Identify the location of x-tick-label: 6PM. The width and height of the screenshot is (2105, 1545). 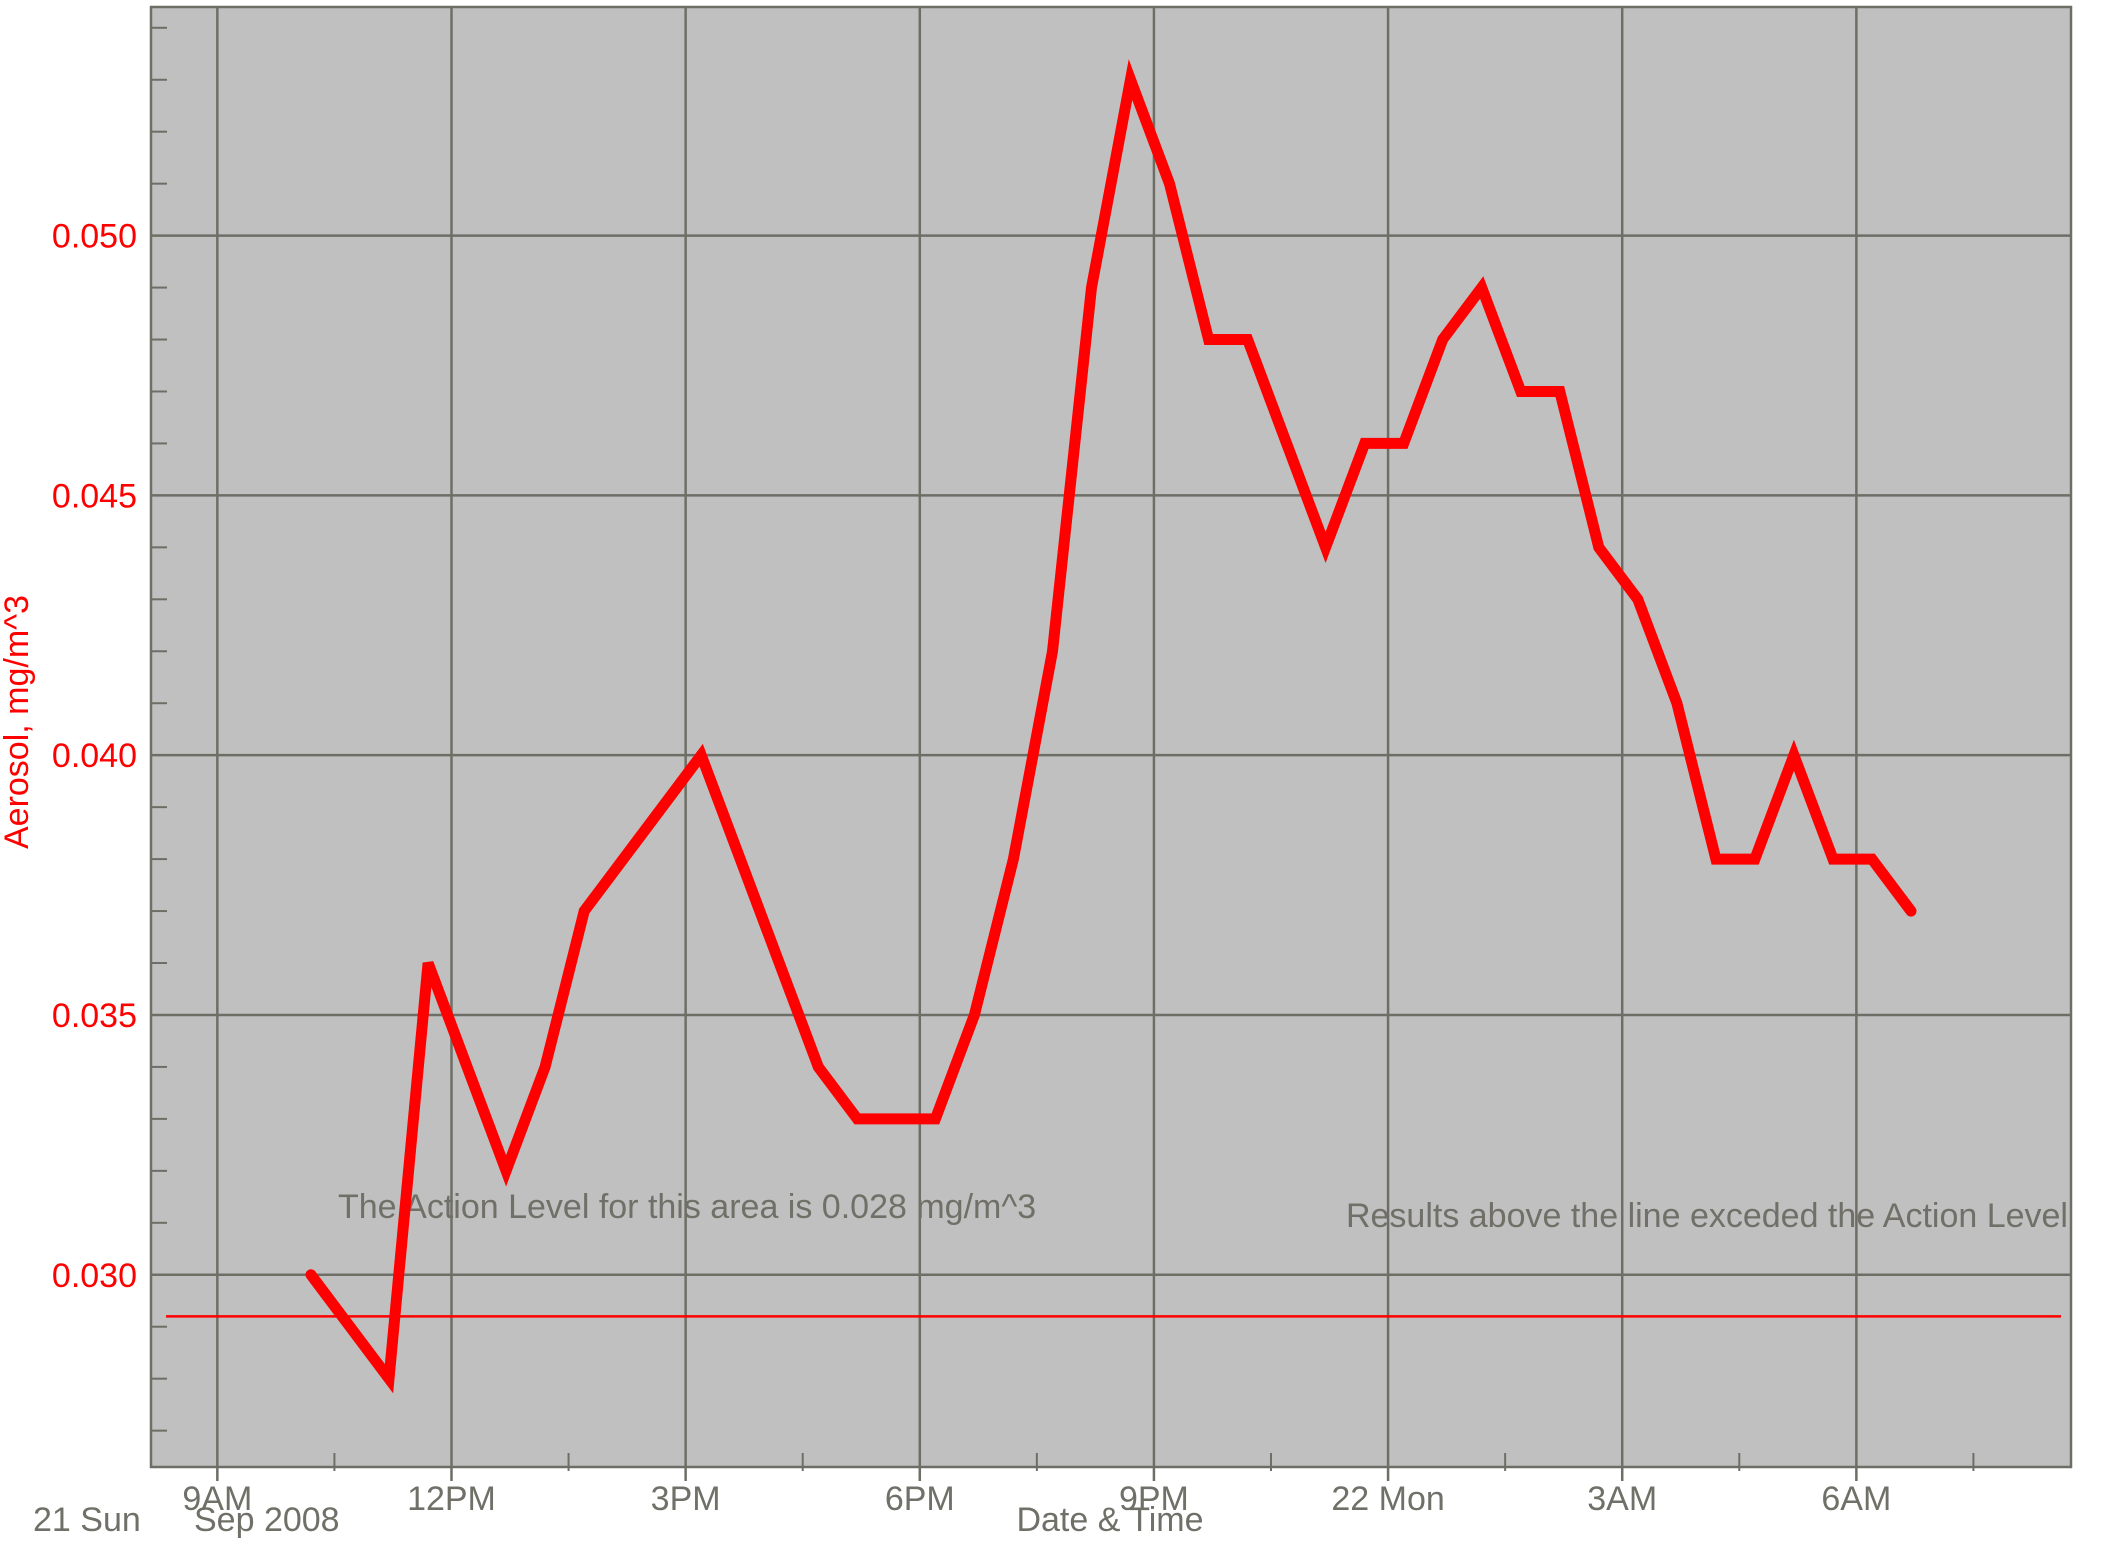
(920, 1499).